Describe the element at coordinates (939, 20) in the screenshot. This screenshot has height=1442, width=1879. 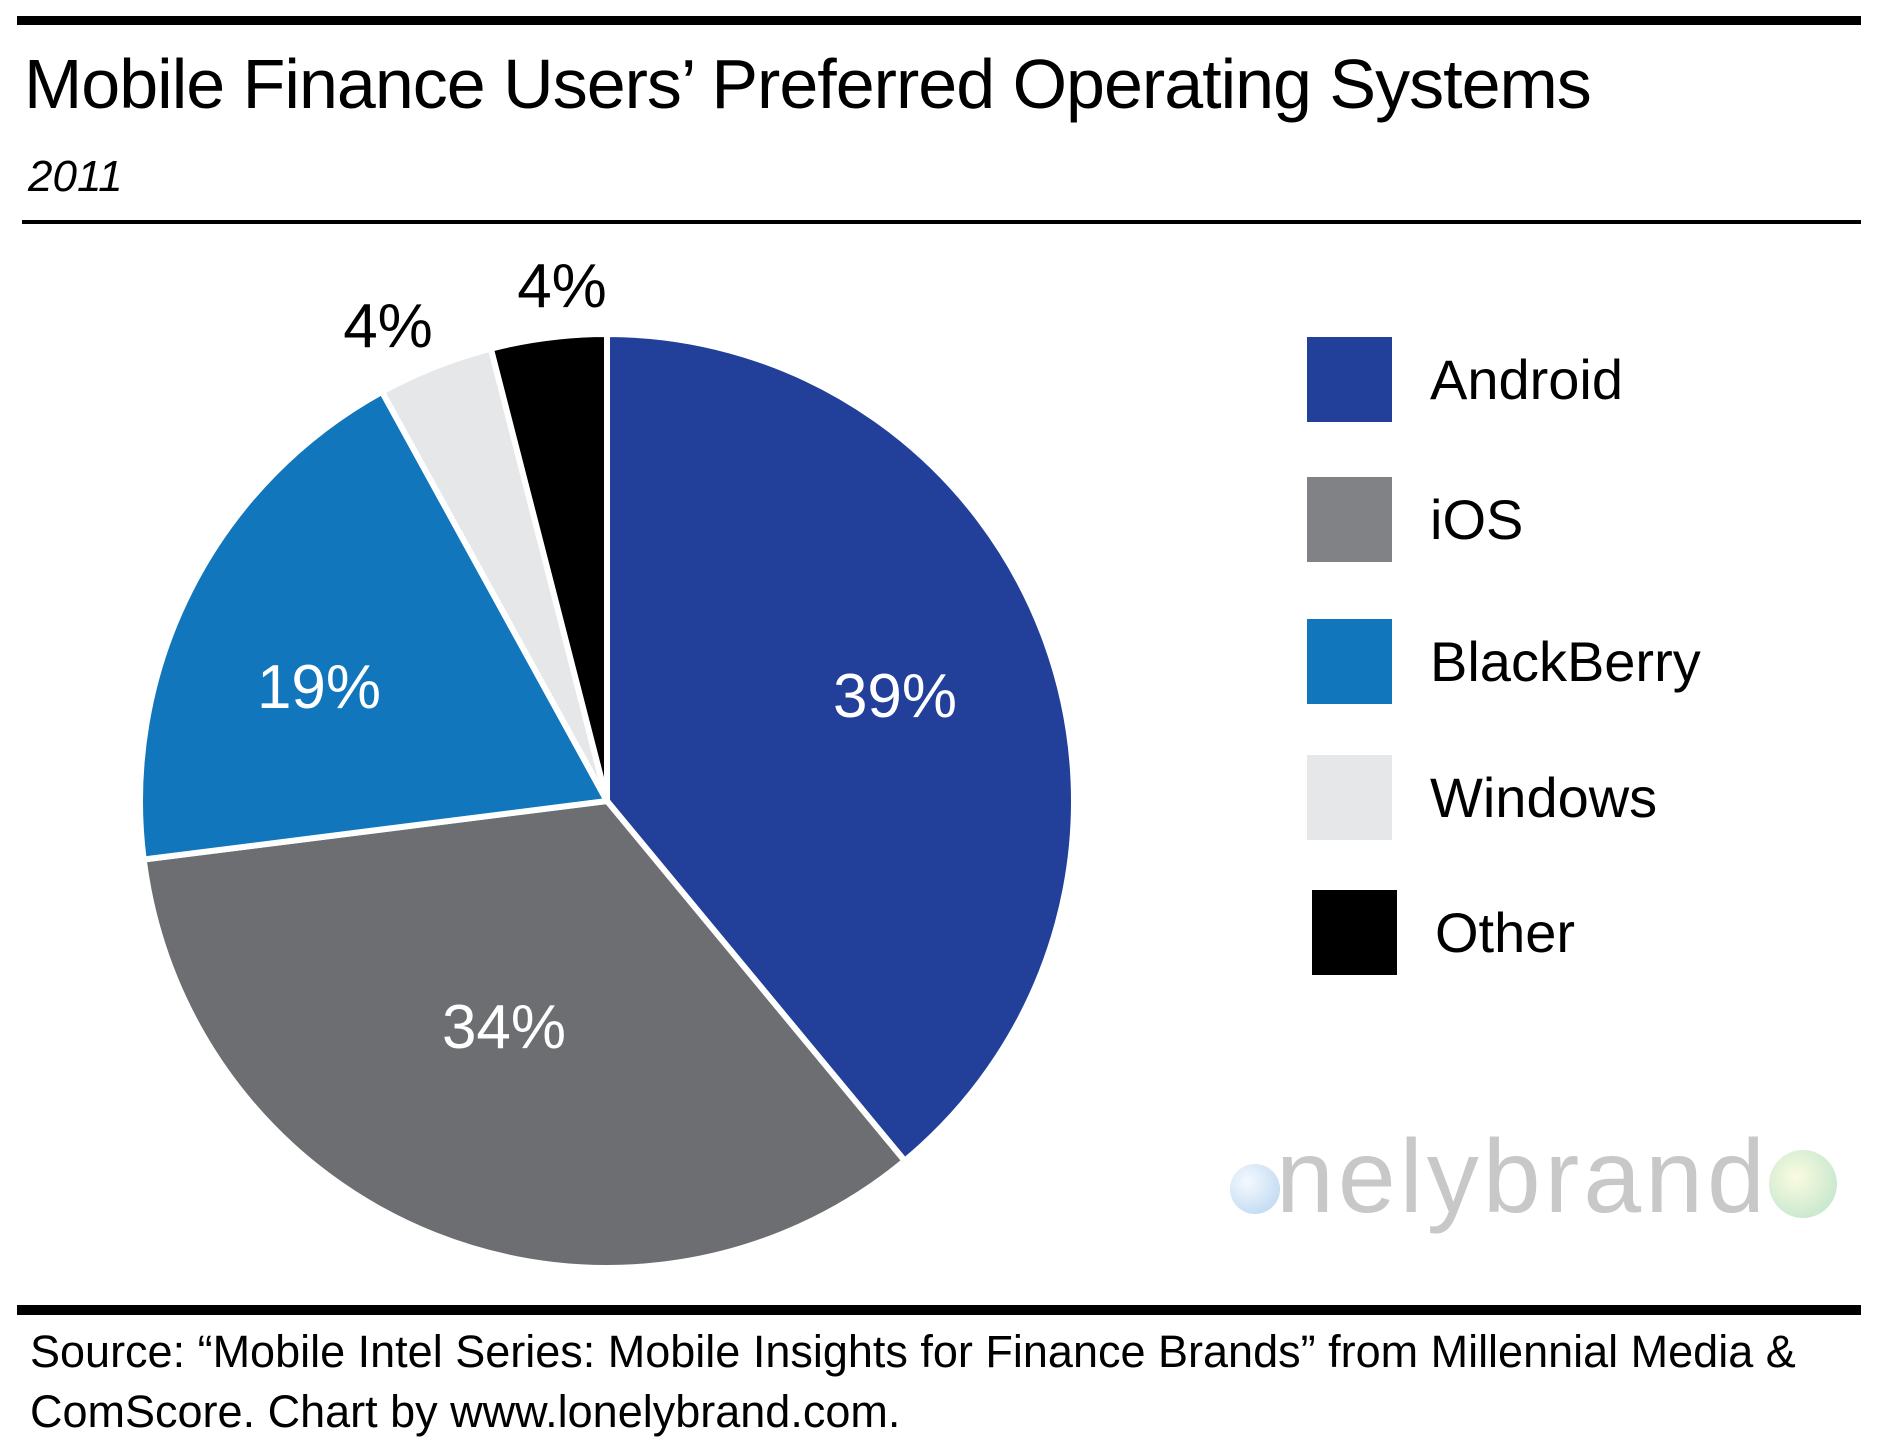
I see `top-rule` at that location.